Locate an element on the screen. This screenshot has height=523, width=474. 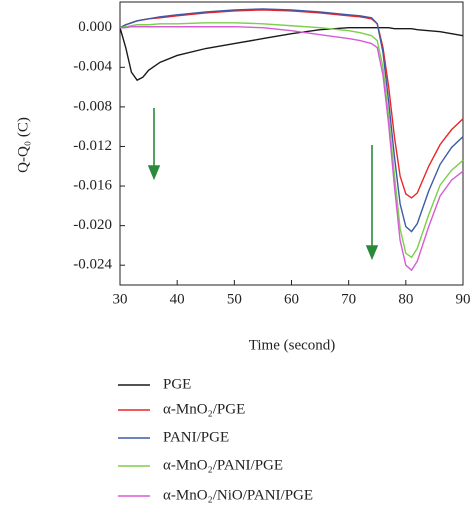
y-tick-label: -0.008 is located at coordinates (92, 106).